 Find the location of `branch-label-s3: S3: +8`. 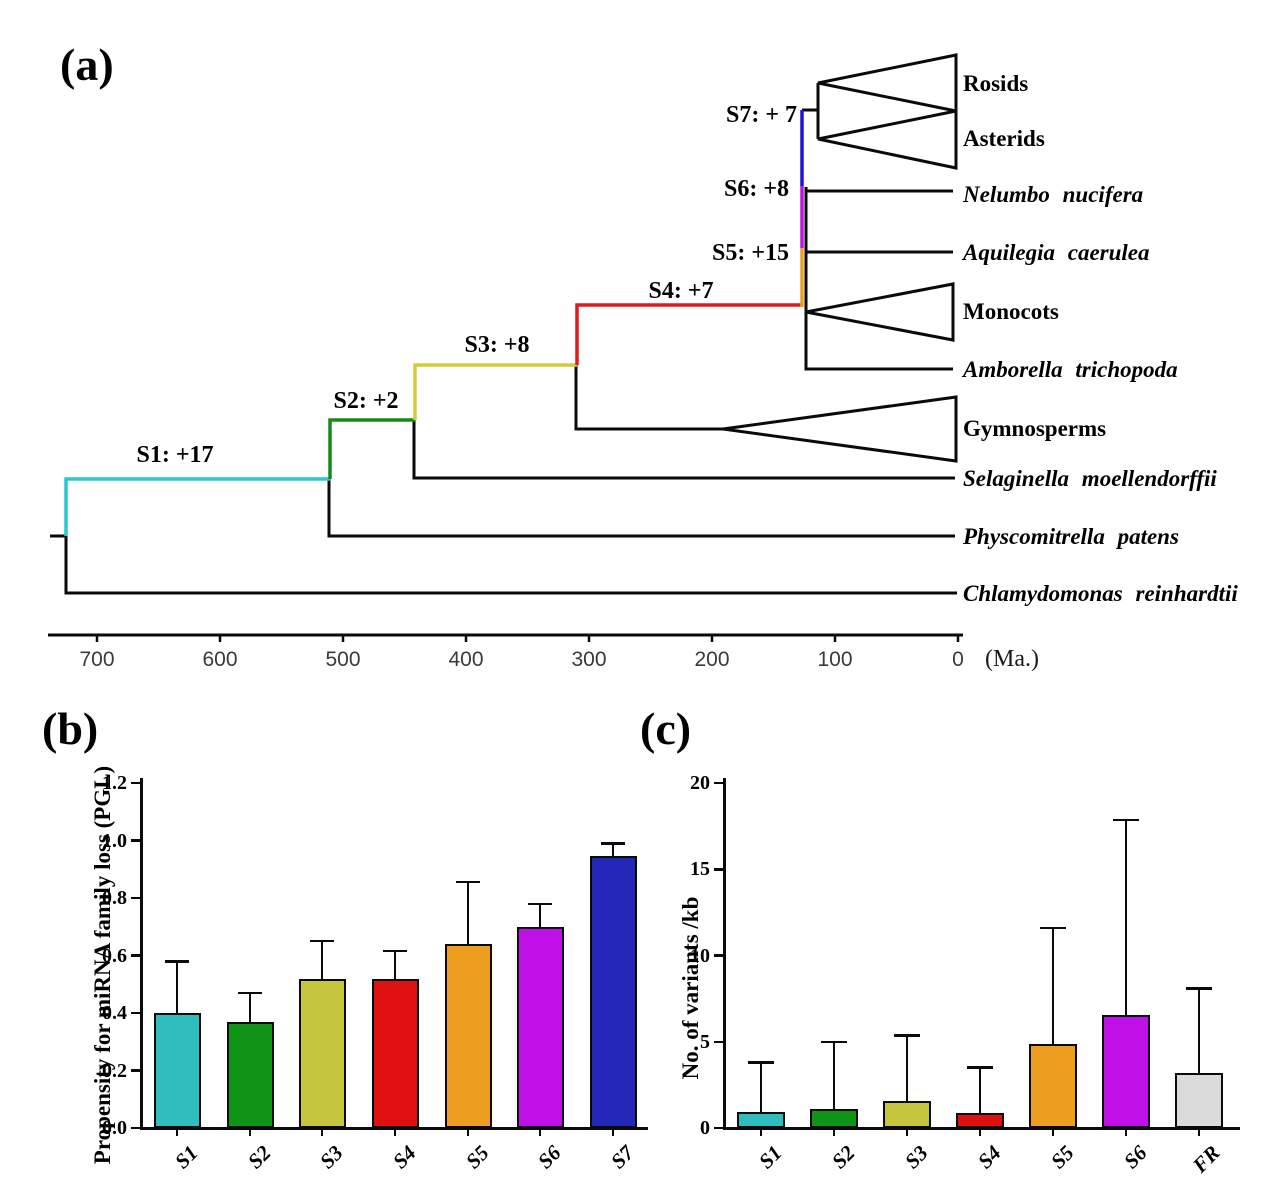

branch-label-s3: S3: +8 is located at coordinates (496, 345).